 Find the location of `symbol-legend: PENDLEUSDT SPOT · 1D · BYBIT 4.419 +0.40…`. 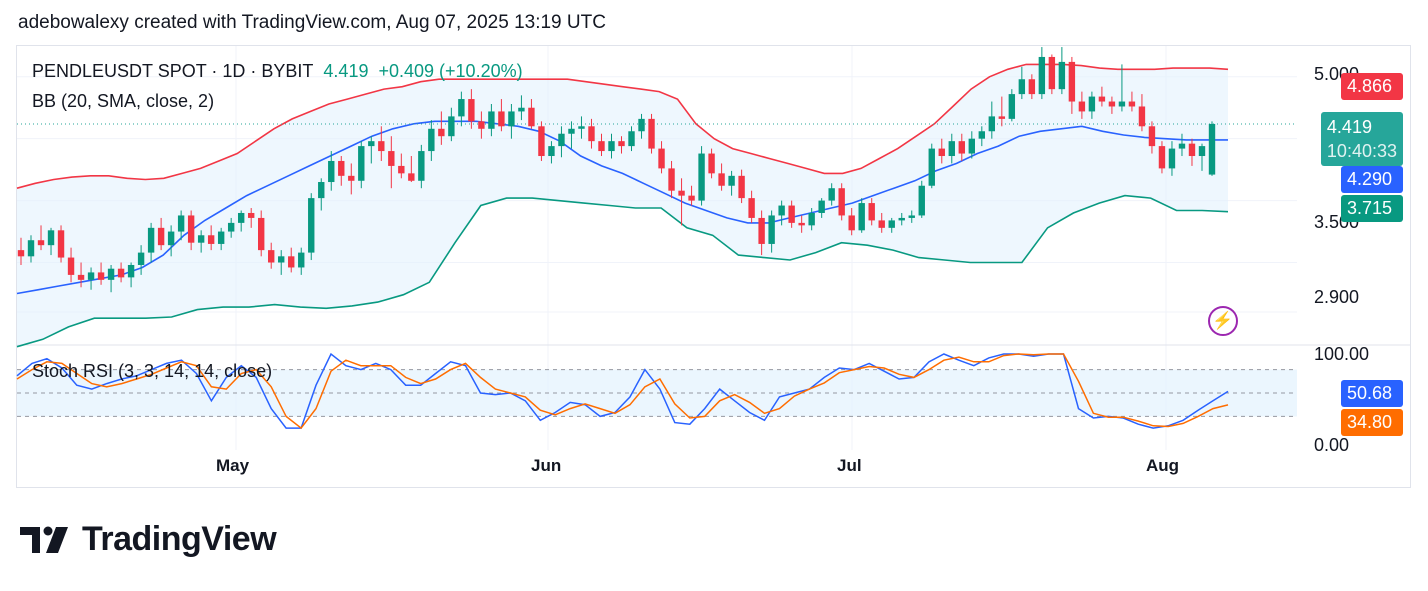

symbol-legend: PENDLEUSDT SPOT · 1D · BYBIT 4.419 +0.40… is located at coordinates (277, 71).